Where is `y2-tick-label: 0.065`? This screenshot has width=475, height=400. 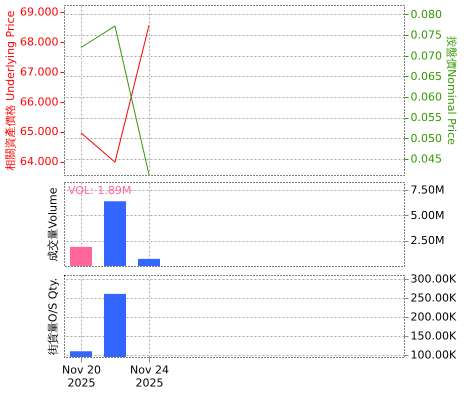 y2-tick-label: 0.065 is located at coordinates (426, 76).